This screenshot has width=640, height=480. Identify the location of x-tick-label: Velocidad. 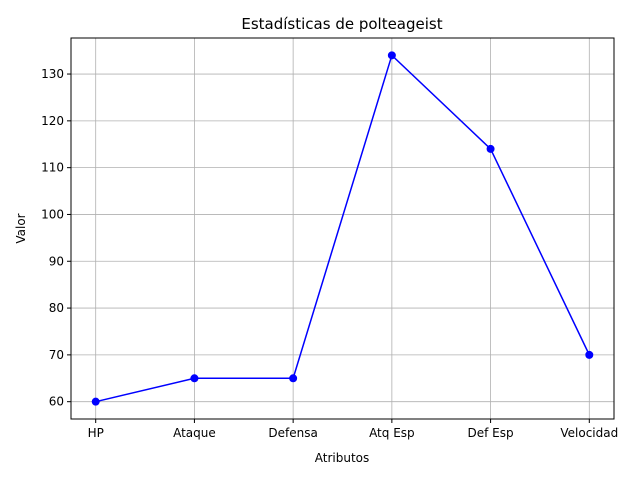
(589, 433).